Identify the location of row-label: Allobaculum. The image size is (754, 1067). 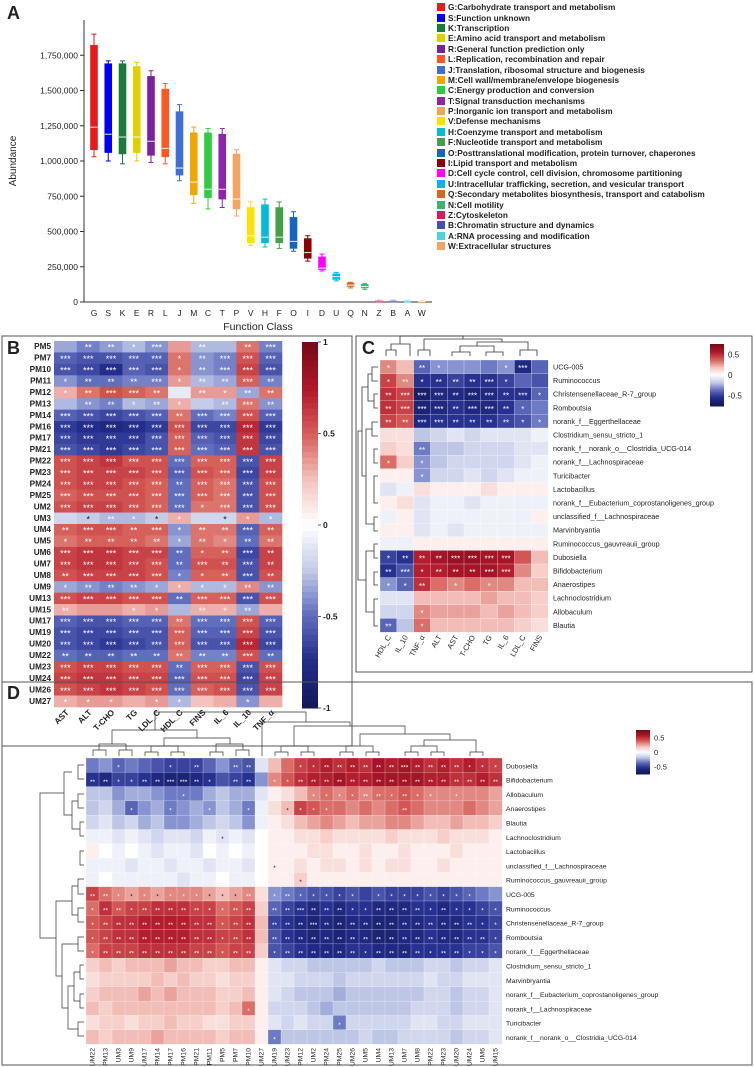
(524, 795).